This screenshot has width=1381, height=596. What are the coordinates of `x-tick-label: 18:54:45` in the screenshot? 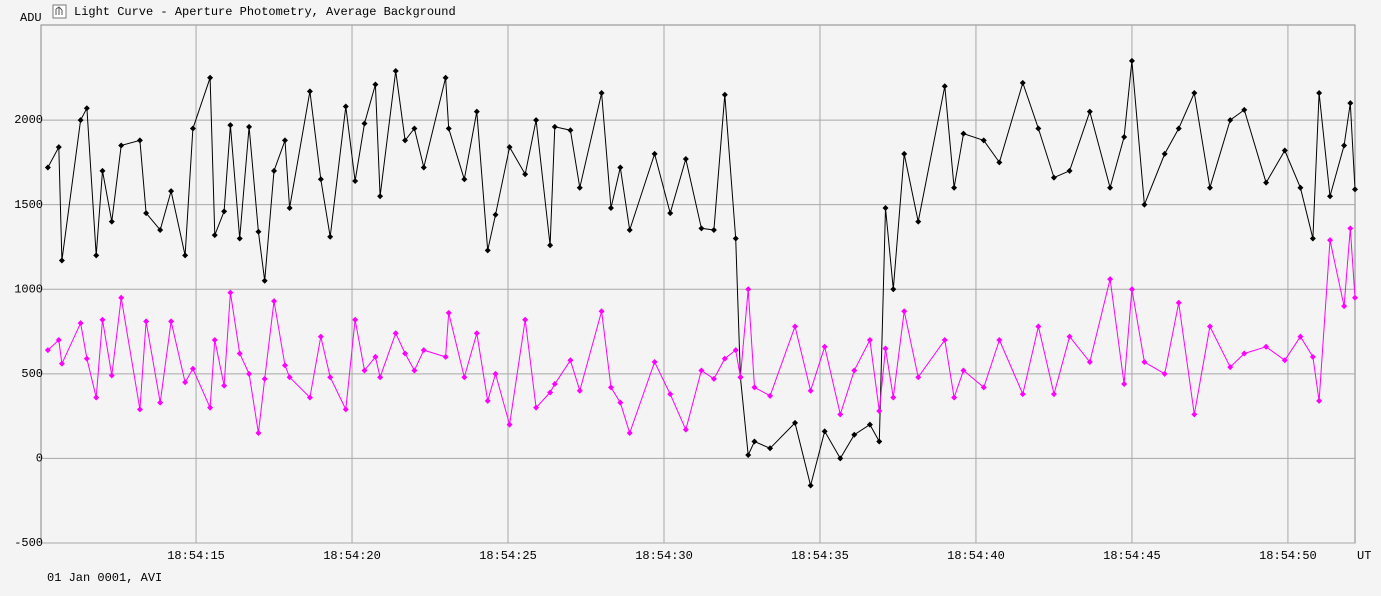 It's located at (1132, 556).